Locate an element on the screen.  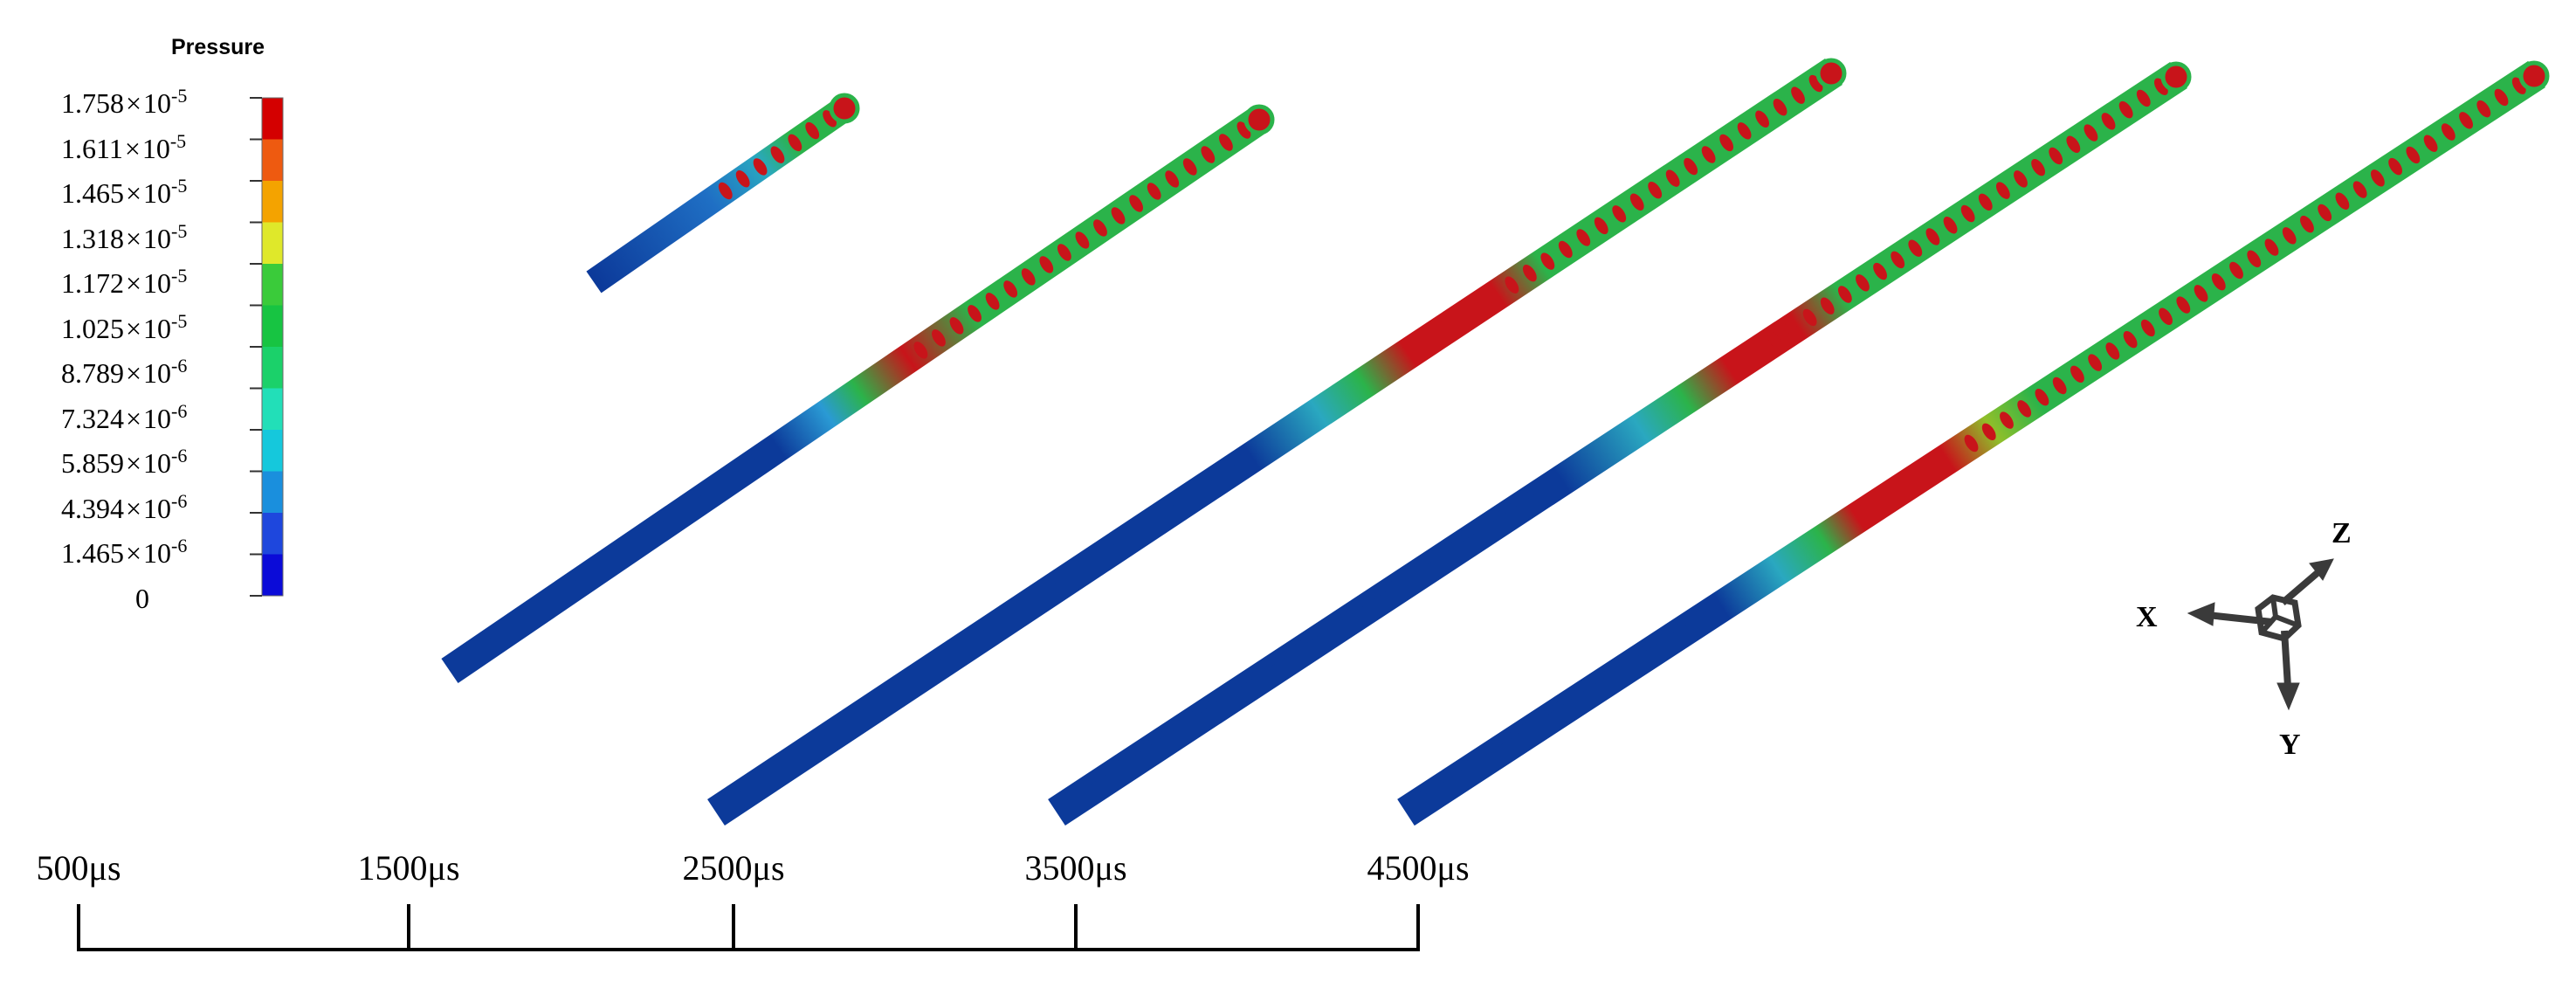
legend-label: 1.025×10⁻⁵ is located at coordinates (124, 326).